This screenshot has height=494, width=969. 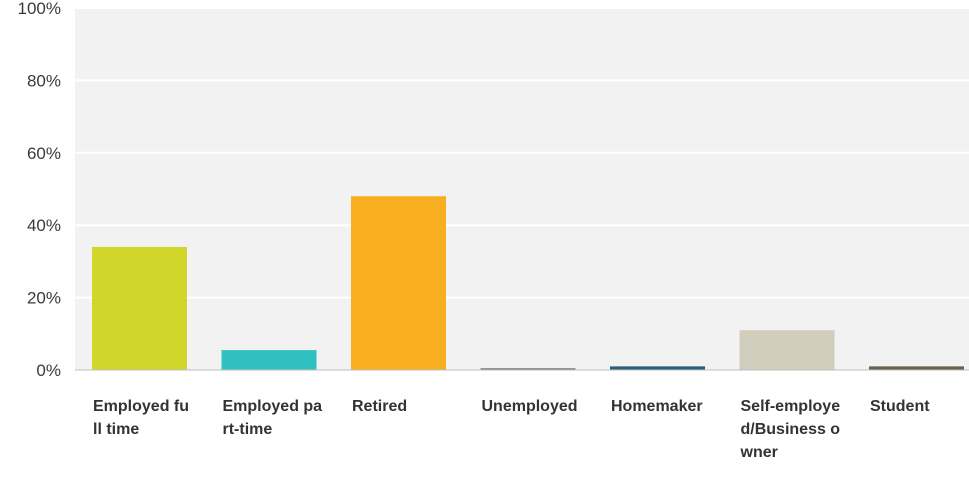 I want to click on y-axis-ticks: 100% 80% 60% 40% 20% 0%, so click(x=39, y=190).